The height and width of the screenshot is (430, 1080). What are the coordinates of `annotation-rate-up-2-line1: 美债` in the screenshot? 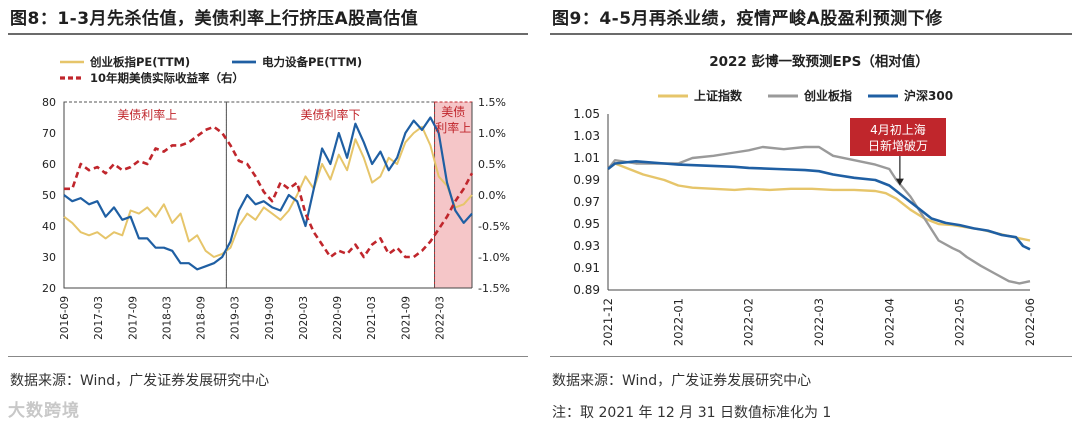 It's located at (453, 112).